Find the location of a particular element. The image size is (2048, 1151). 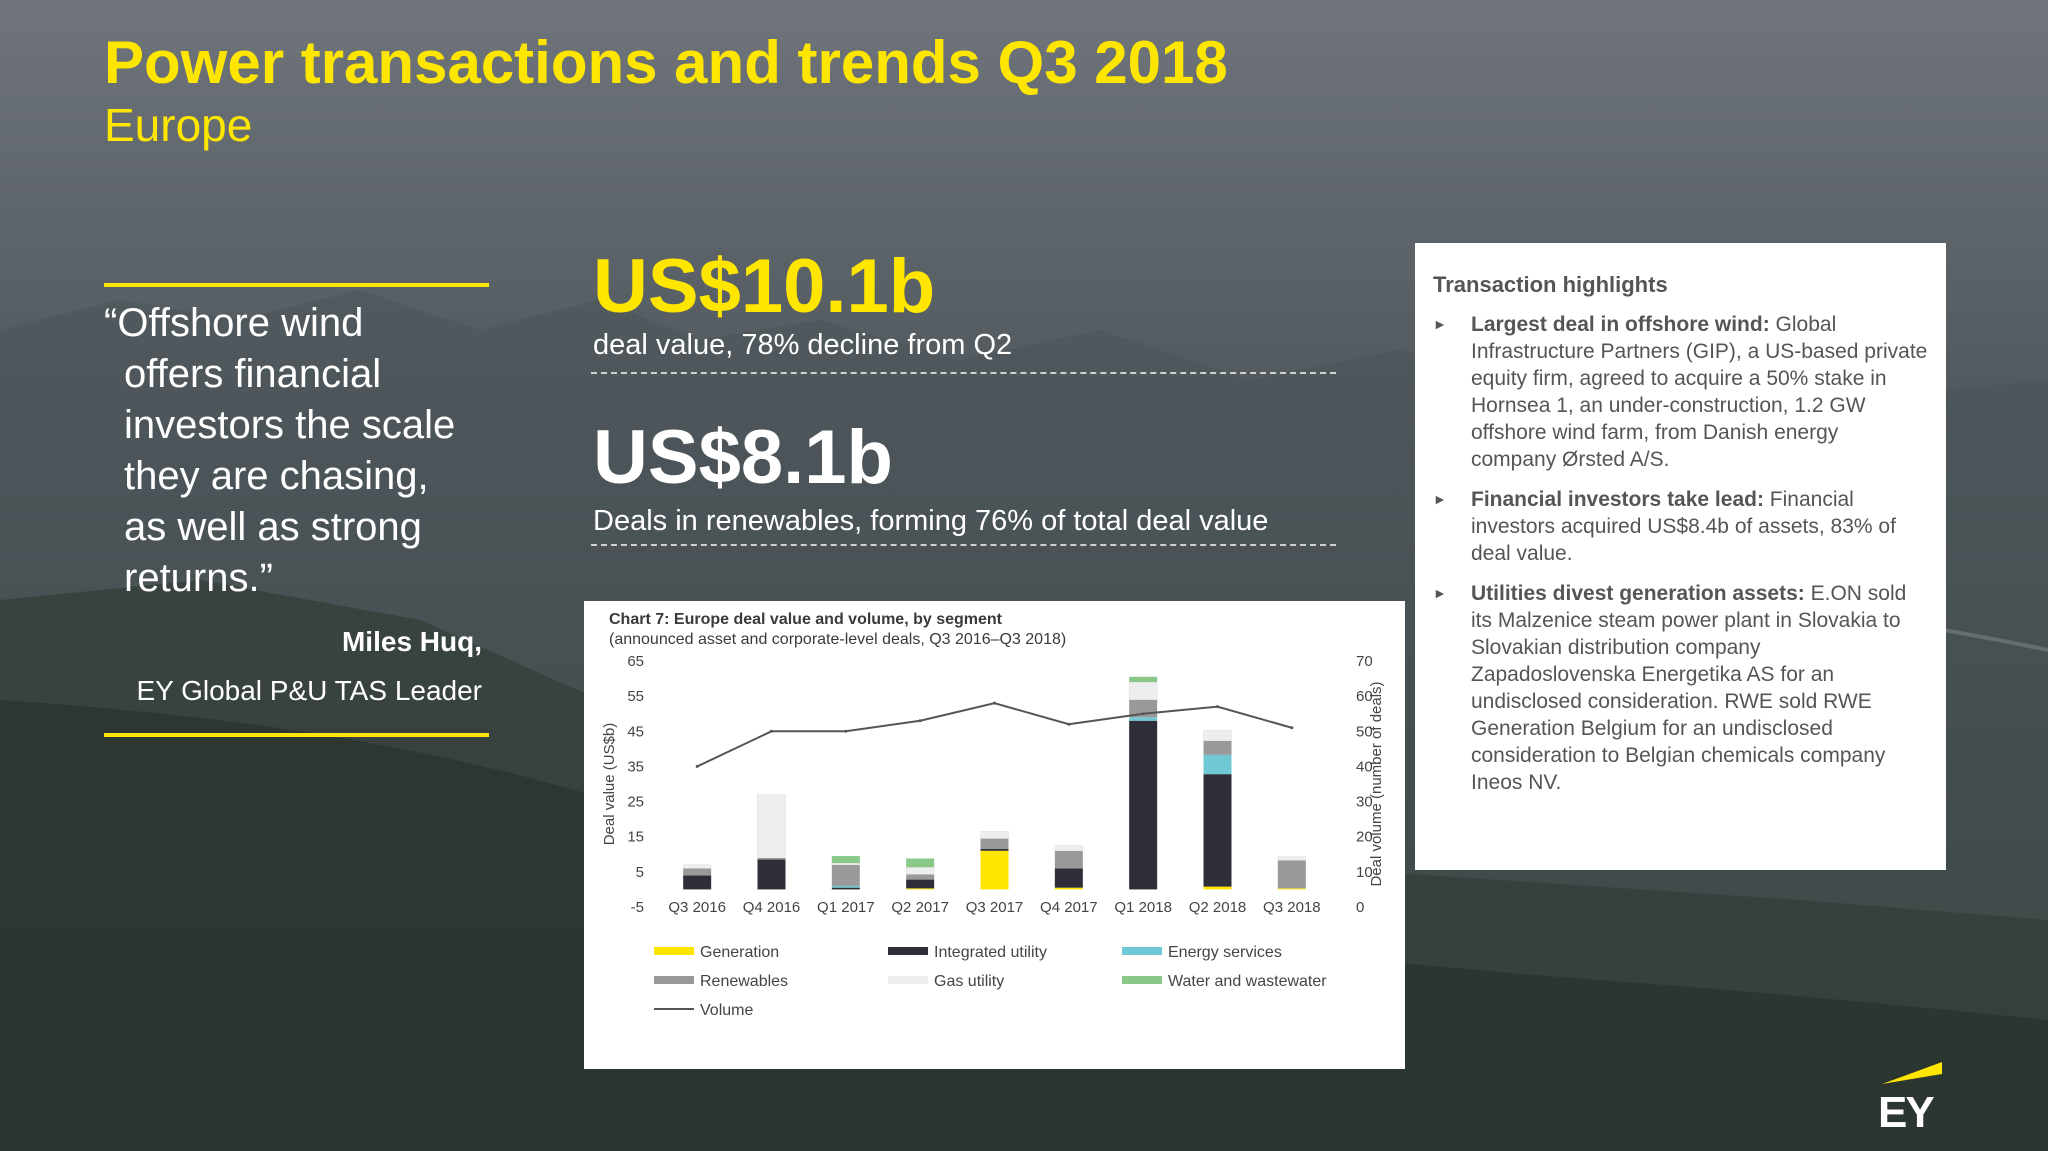

y2-tick-label: 10 is located at coordinates (1364, 872).